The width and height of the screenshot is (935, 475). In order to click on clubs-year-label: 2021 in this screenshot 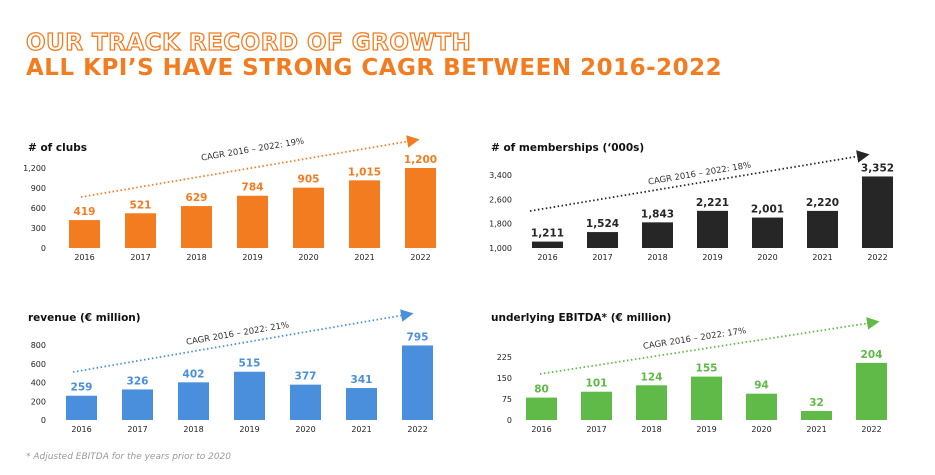, I will do `click(364, 257)`.